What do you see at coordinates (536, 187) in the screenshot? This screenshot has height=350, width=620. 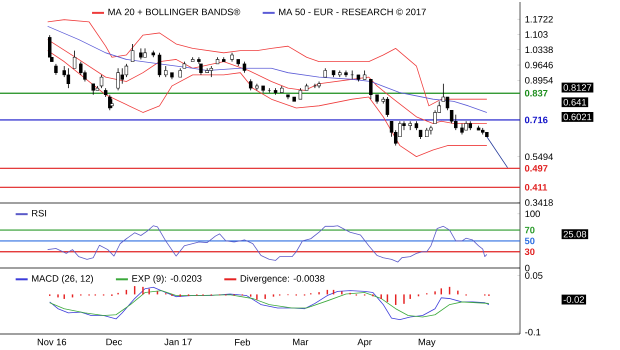 I see `ref-line-label: 0.411` at bounding box center [536, 187].